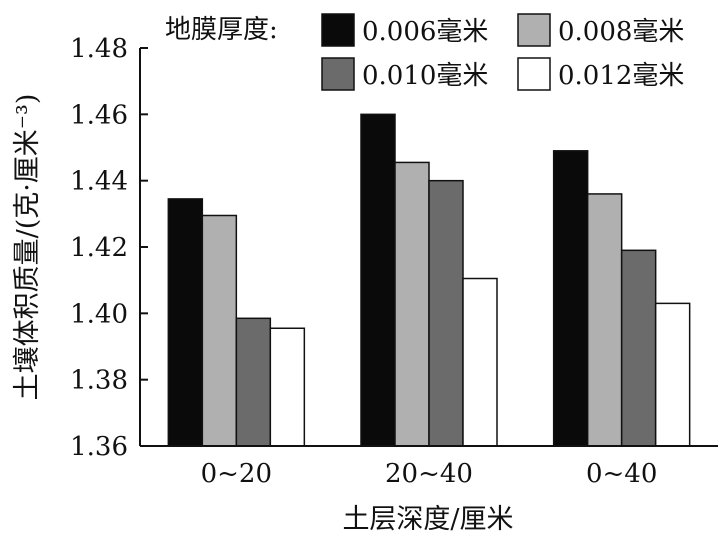 The image size is (726, 539). I want to click on y-tick-label: 1.46, so click(99, 115).